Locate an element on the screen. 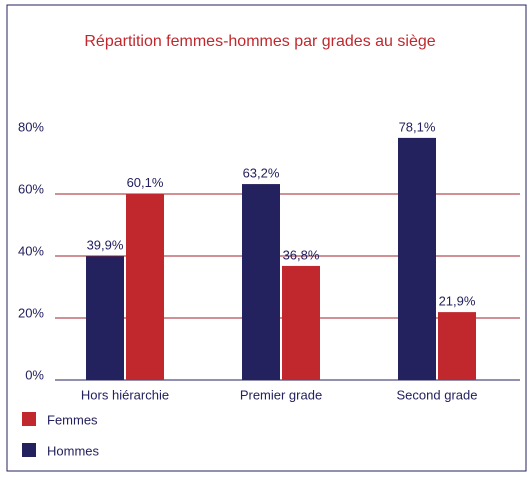  y-tick-label: 0% is located at coordinates (34, 374).